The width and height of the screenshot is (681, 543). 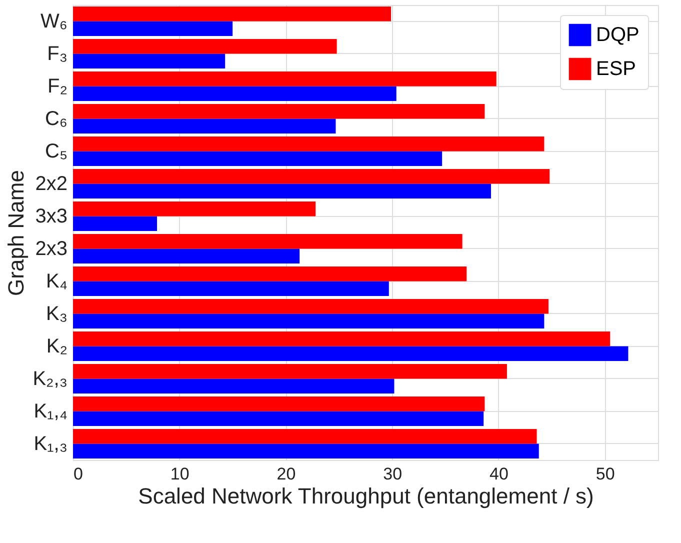 What do you see at coordinates (51, 411) in the screenshot?
I see `y-tick-label: K₁,₄` at bounding box center [51, 411].